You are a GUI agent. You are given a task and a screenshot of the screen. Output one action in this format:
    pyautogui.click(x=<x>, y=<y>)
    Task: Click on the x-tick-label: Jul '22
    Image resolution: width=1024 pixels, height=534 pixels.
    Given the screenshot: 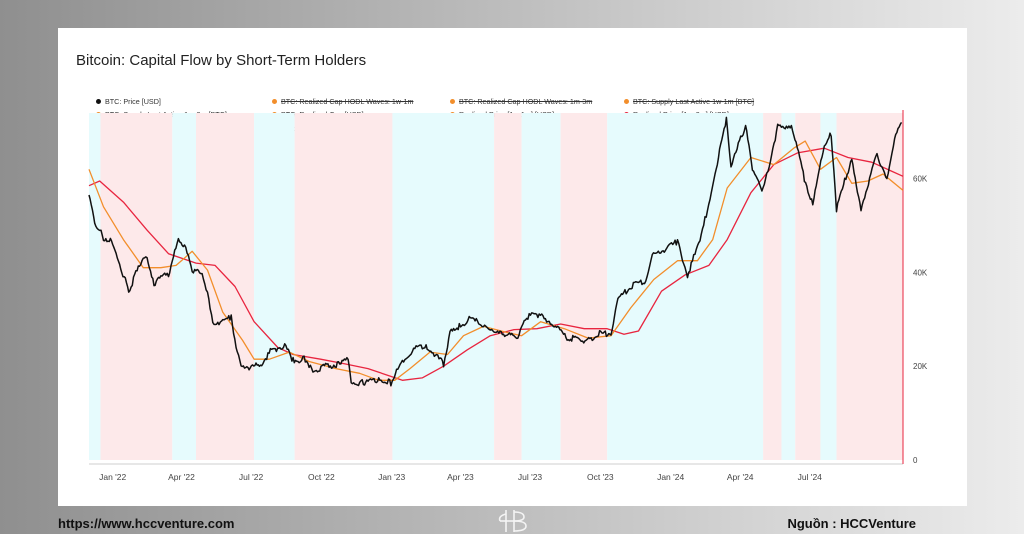 What is the action you would take?
    pyautogui.click(x=251, y=477)
    